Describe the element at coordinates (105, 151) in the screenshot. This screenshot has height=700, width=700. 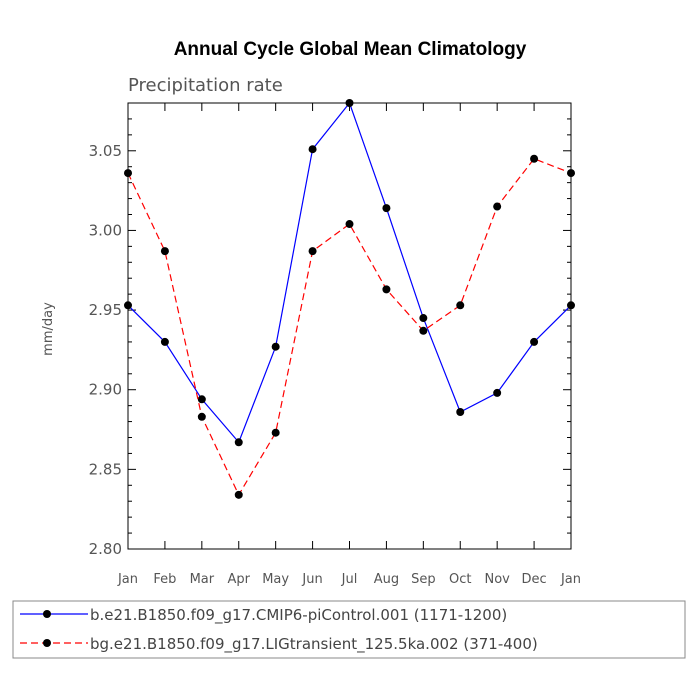
I see `y-tick-label: 3.05` at that location.